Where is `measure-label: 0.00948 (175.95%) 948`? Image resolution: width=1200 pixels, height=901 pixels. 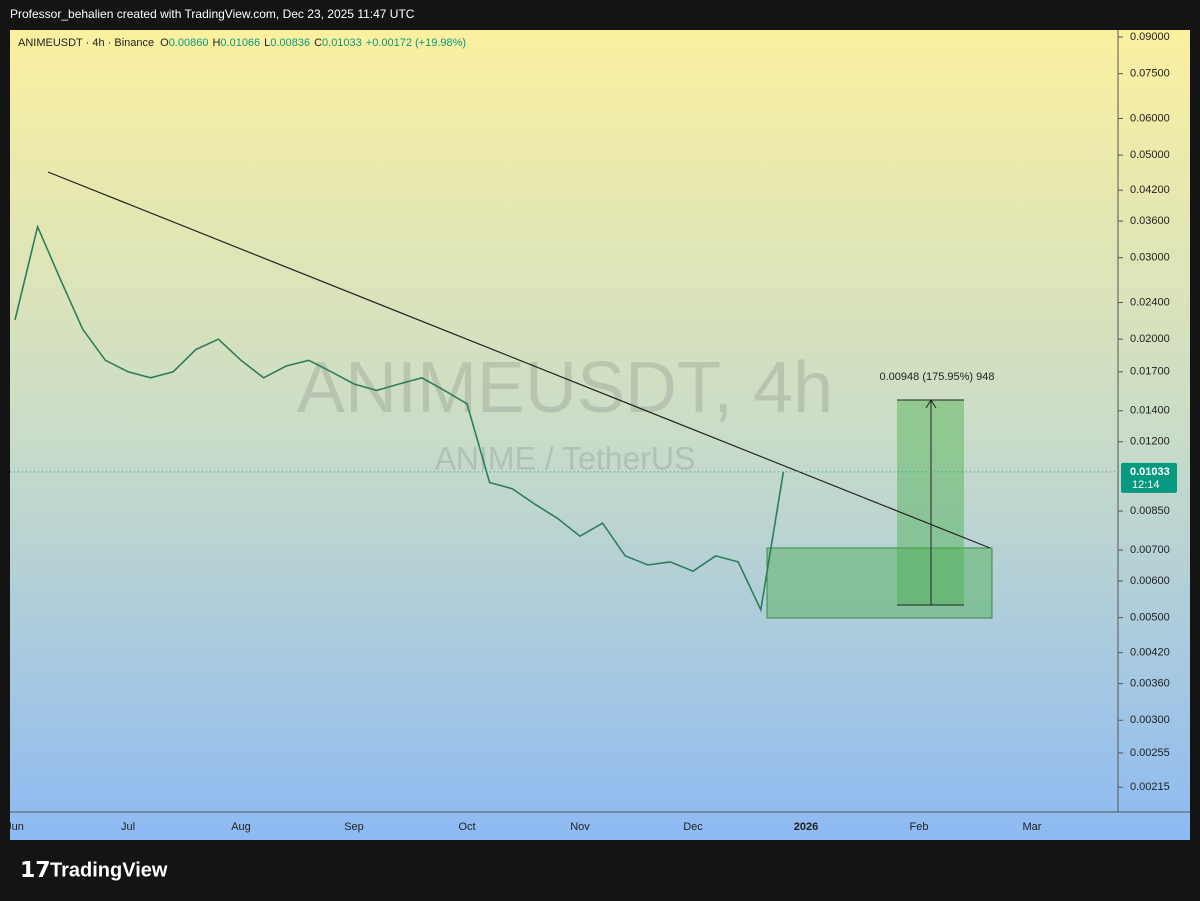 measure-label: 0.00948 (175.95%) 948 is located at coordinates (937, 377).